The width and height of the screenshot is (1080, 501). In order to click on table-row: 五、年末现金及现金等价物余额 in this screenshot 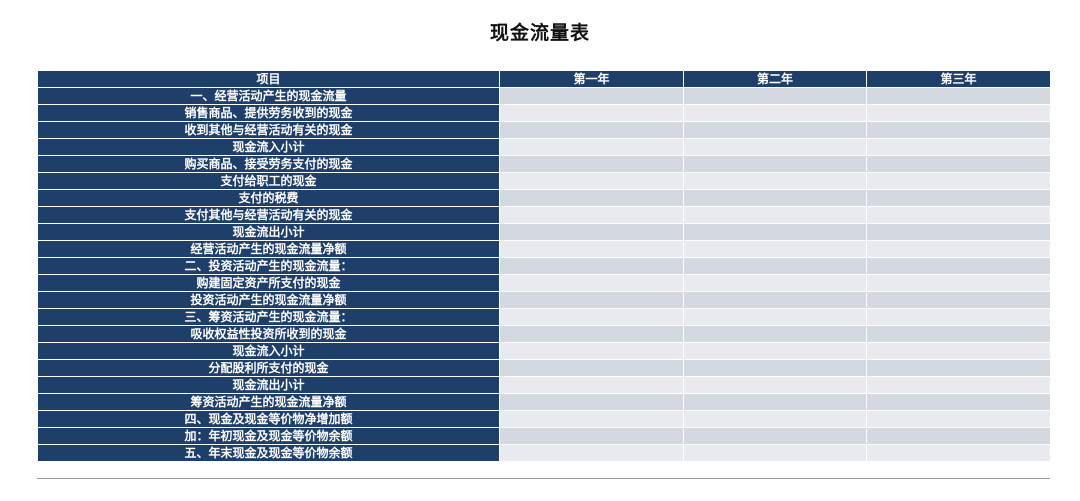, I will do `click(544, 453)`.